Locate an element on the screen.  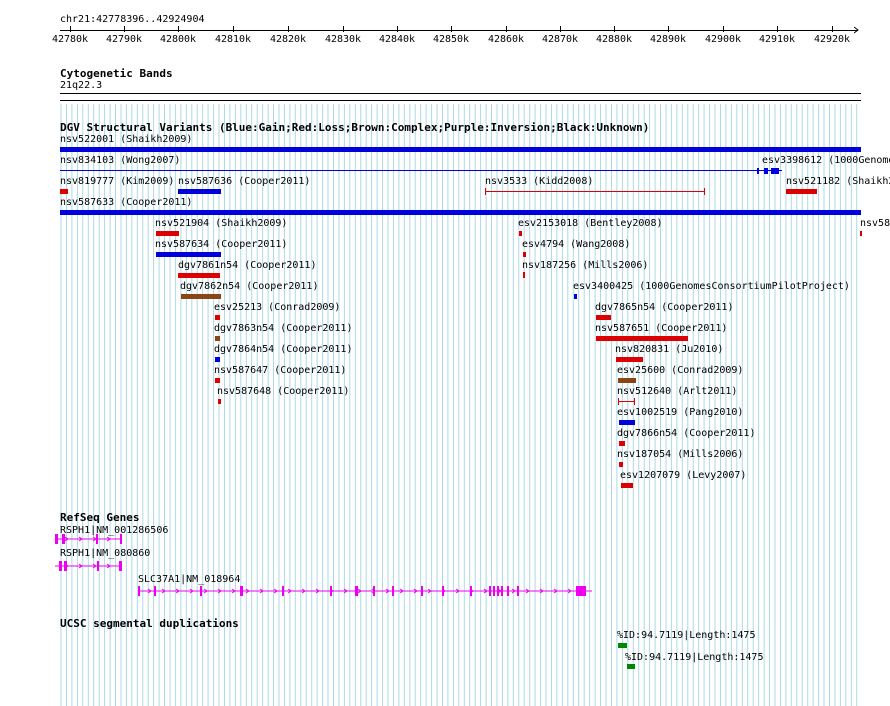
dgv-feature-label: nsv187054 (Mills2006) is located at coordinates (680, 454).